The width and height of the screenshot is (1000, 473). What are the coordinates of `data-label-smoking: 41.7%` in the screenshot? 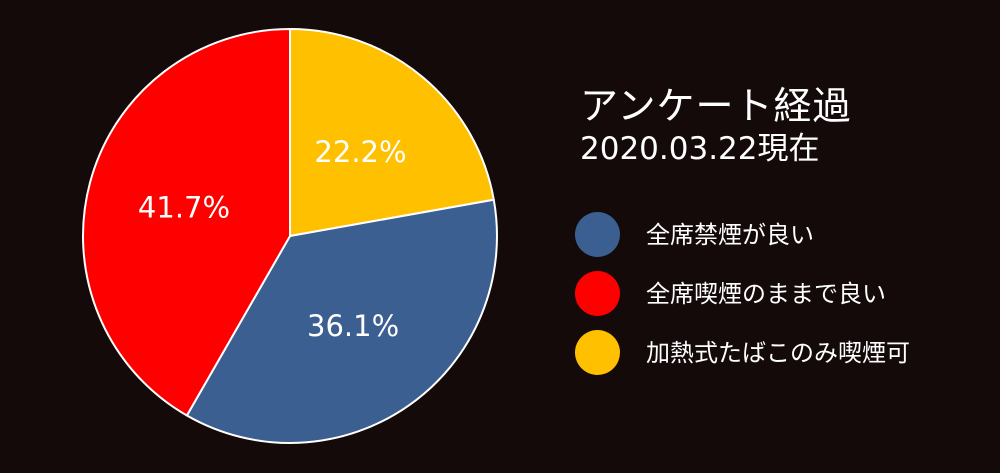 It's located at (184, 208).